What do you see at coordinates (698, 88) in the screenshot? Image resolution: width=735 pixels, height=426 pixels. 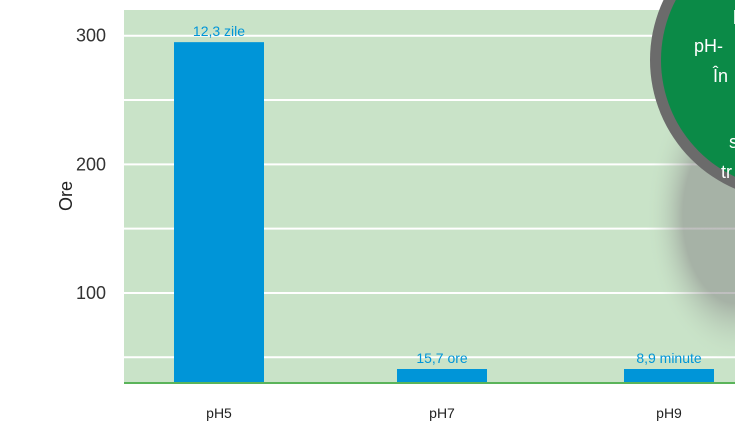 I see `badge-circle` at bounding box center [698, 88].